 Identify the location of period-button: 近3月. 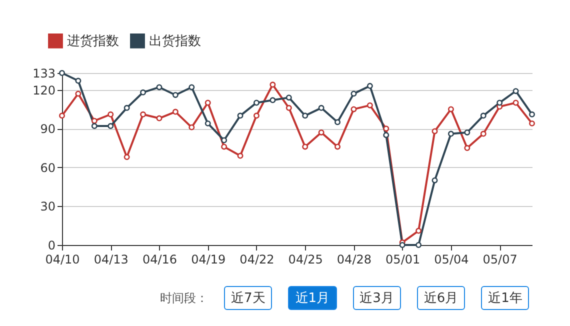
(376, 298).